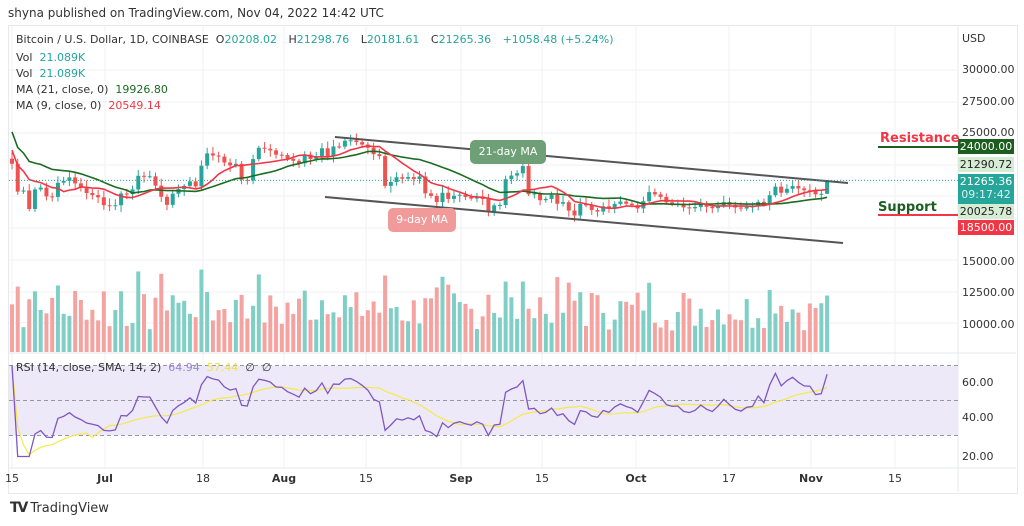  What do you see at coordinates (220, 39) in the screenshot?
I see `open-label: O` at bounding box center [220, 39].